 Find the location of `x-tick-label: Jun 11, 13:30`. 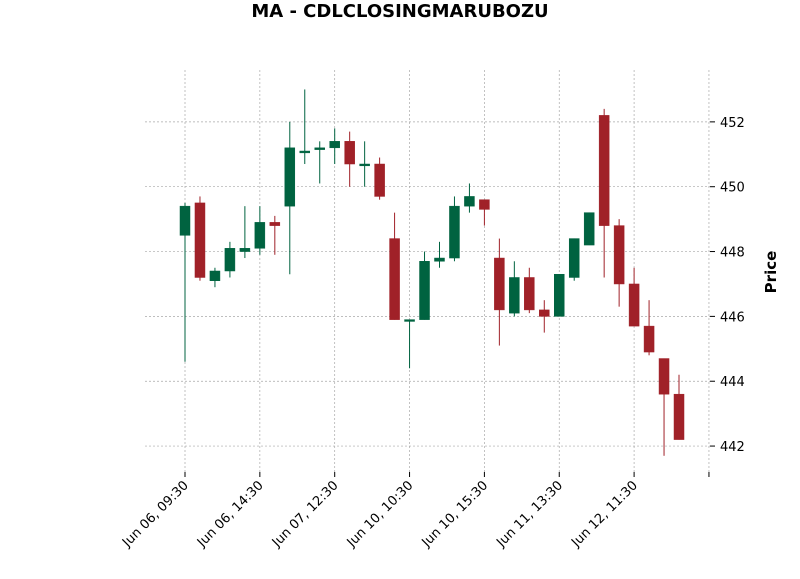

x-tick-label: Jun 11, 13:30 is located at coordinates (529, 514).